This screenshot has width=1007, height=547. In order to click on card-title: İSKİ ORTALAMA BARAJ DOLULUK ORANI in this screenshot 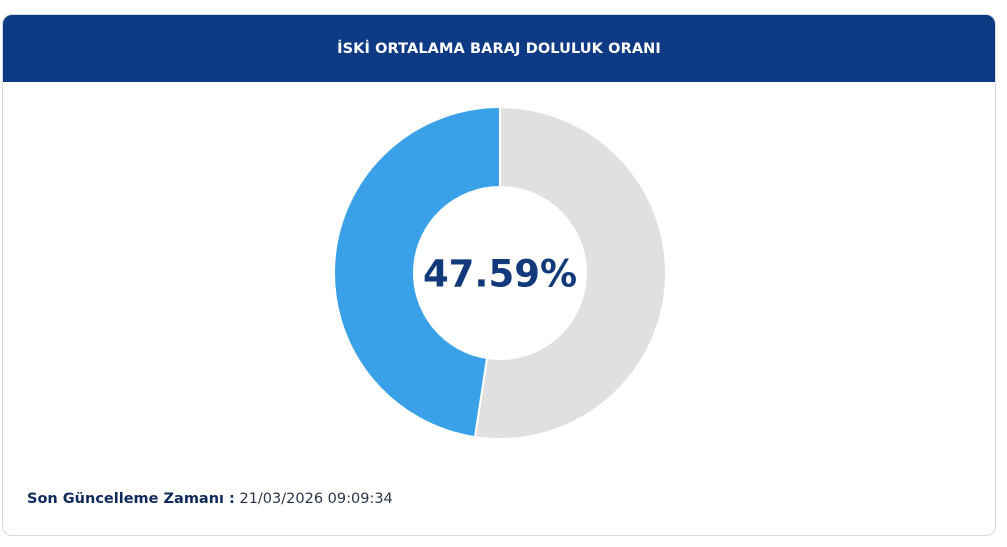, I will do `click(499, 48)`.